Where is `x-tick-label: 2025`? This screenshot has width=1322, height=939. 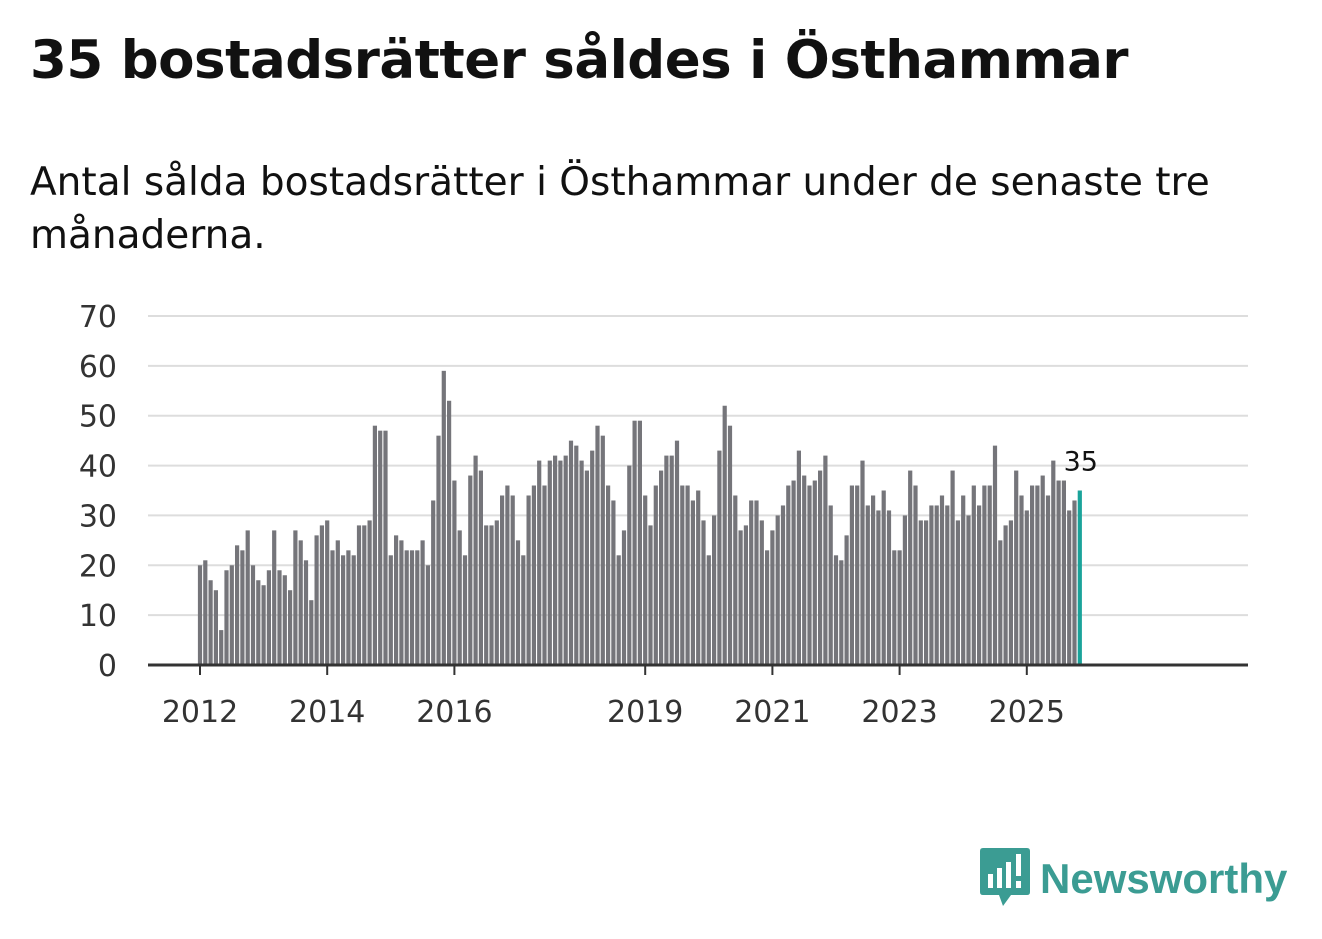
x-tick-label: 2025 is located at coordinates (1027, 712).